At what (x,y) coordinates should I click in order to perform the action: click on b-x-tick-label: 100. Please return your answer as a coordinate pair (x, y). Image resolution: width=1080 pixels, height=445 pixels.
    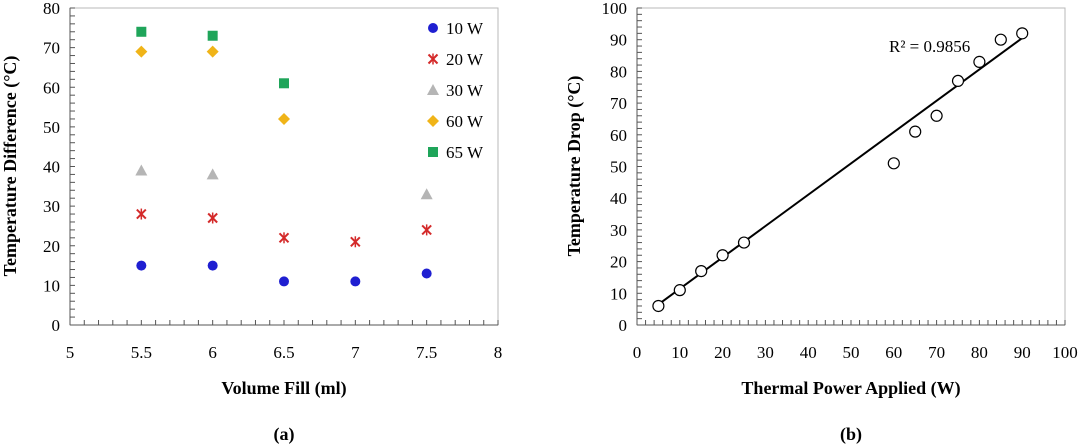
    Looking at the image, I should click on (1065, 352).